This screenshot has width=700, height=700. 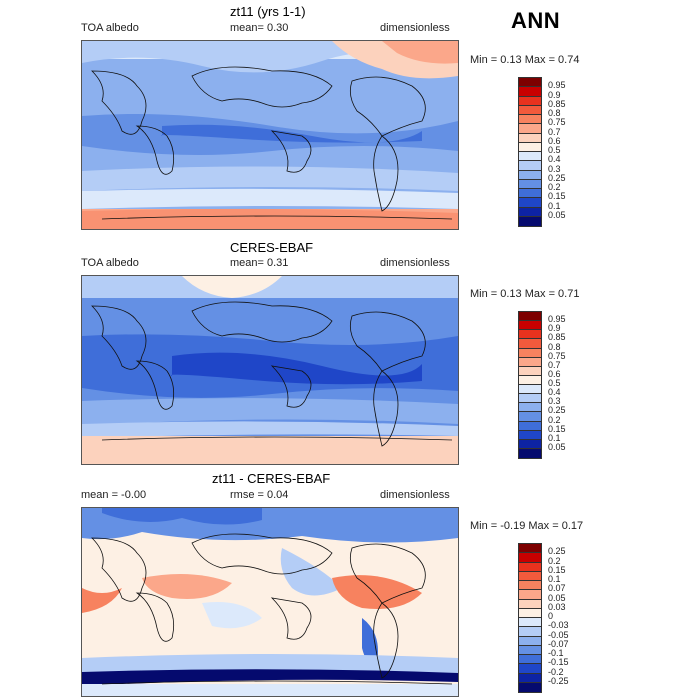 I want to click on panel3-minmax: Min = -0.19 Max = 0.17, so click(x=527, y=526).